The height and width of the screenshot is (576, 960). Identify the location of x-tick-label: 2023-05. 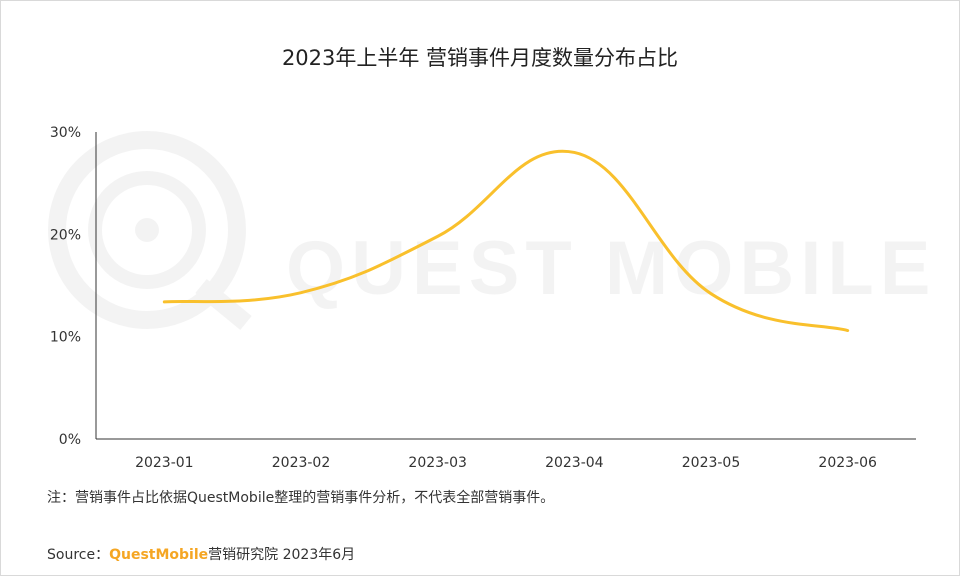
(711, 463).